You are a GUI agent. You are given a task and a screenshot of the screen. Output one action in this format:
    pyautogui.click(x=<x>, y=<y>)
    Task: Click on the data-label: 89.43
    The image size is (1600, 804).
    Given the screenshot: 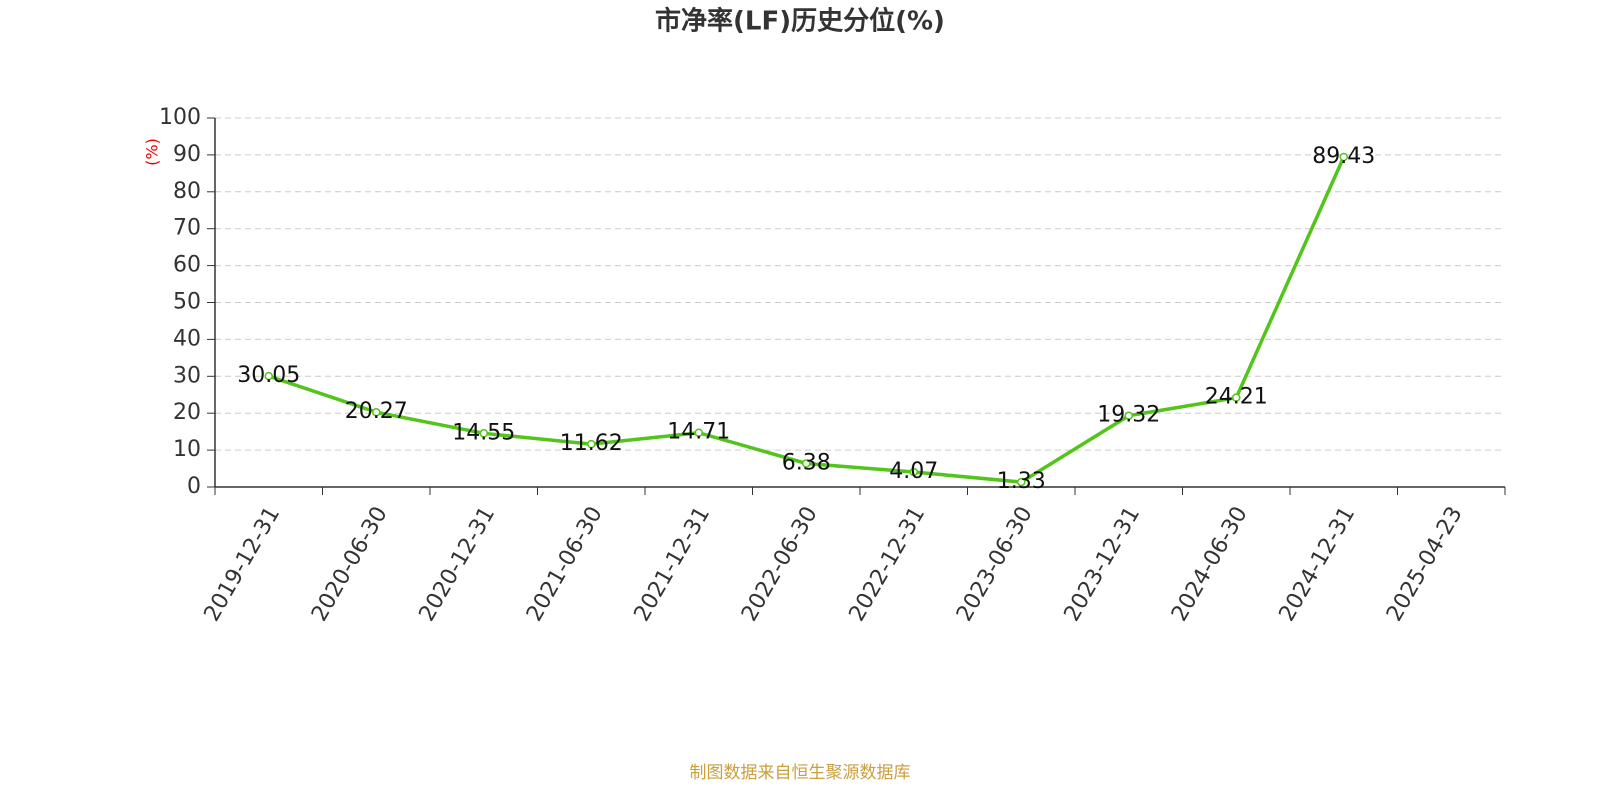 What is the action you would take?
    pyautogui.click(x=1343, y=156)
    